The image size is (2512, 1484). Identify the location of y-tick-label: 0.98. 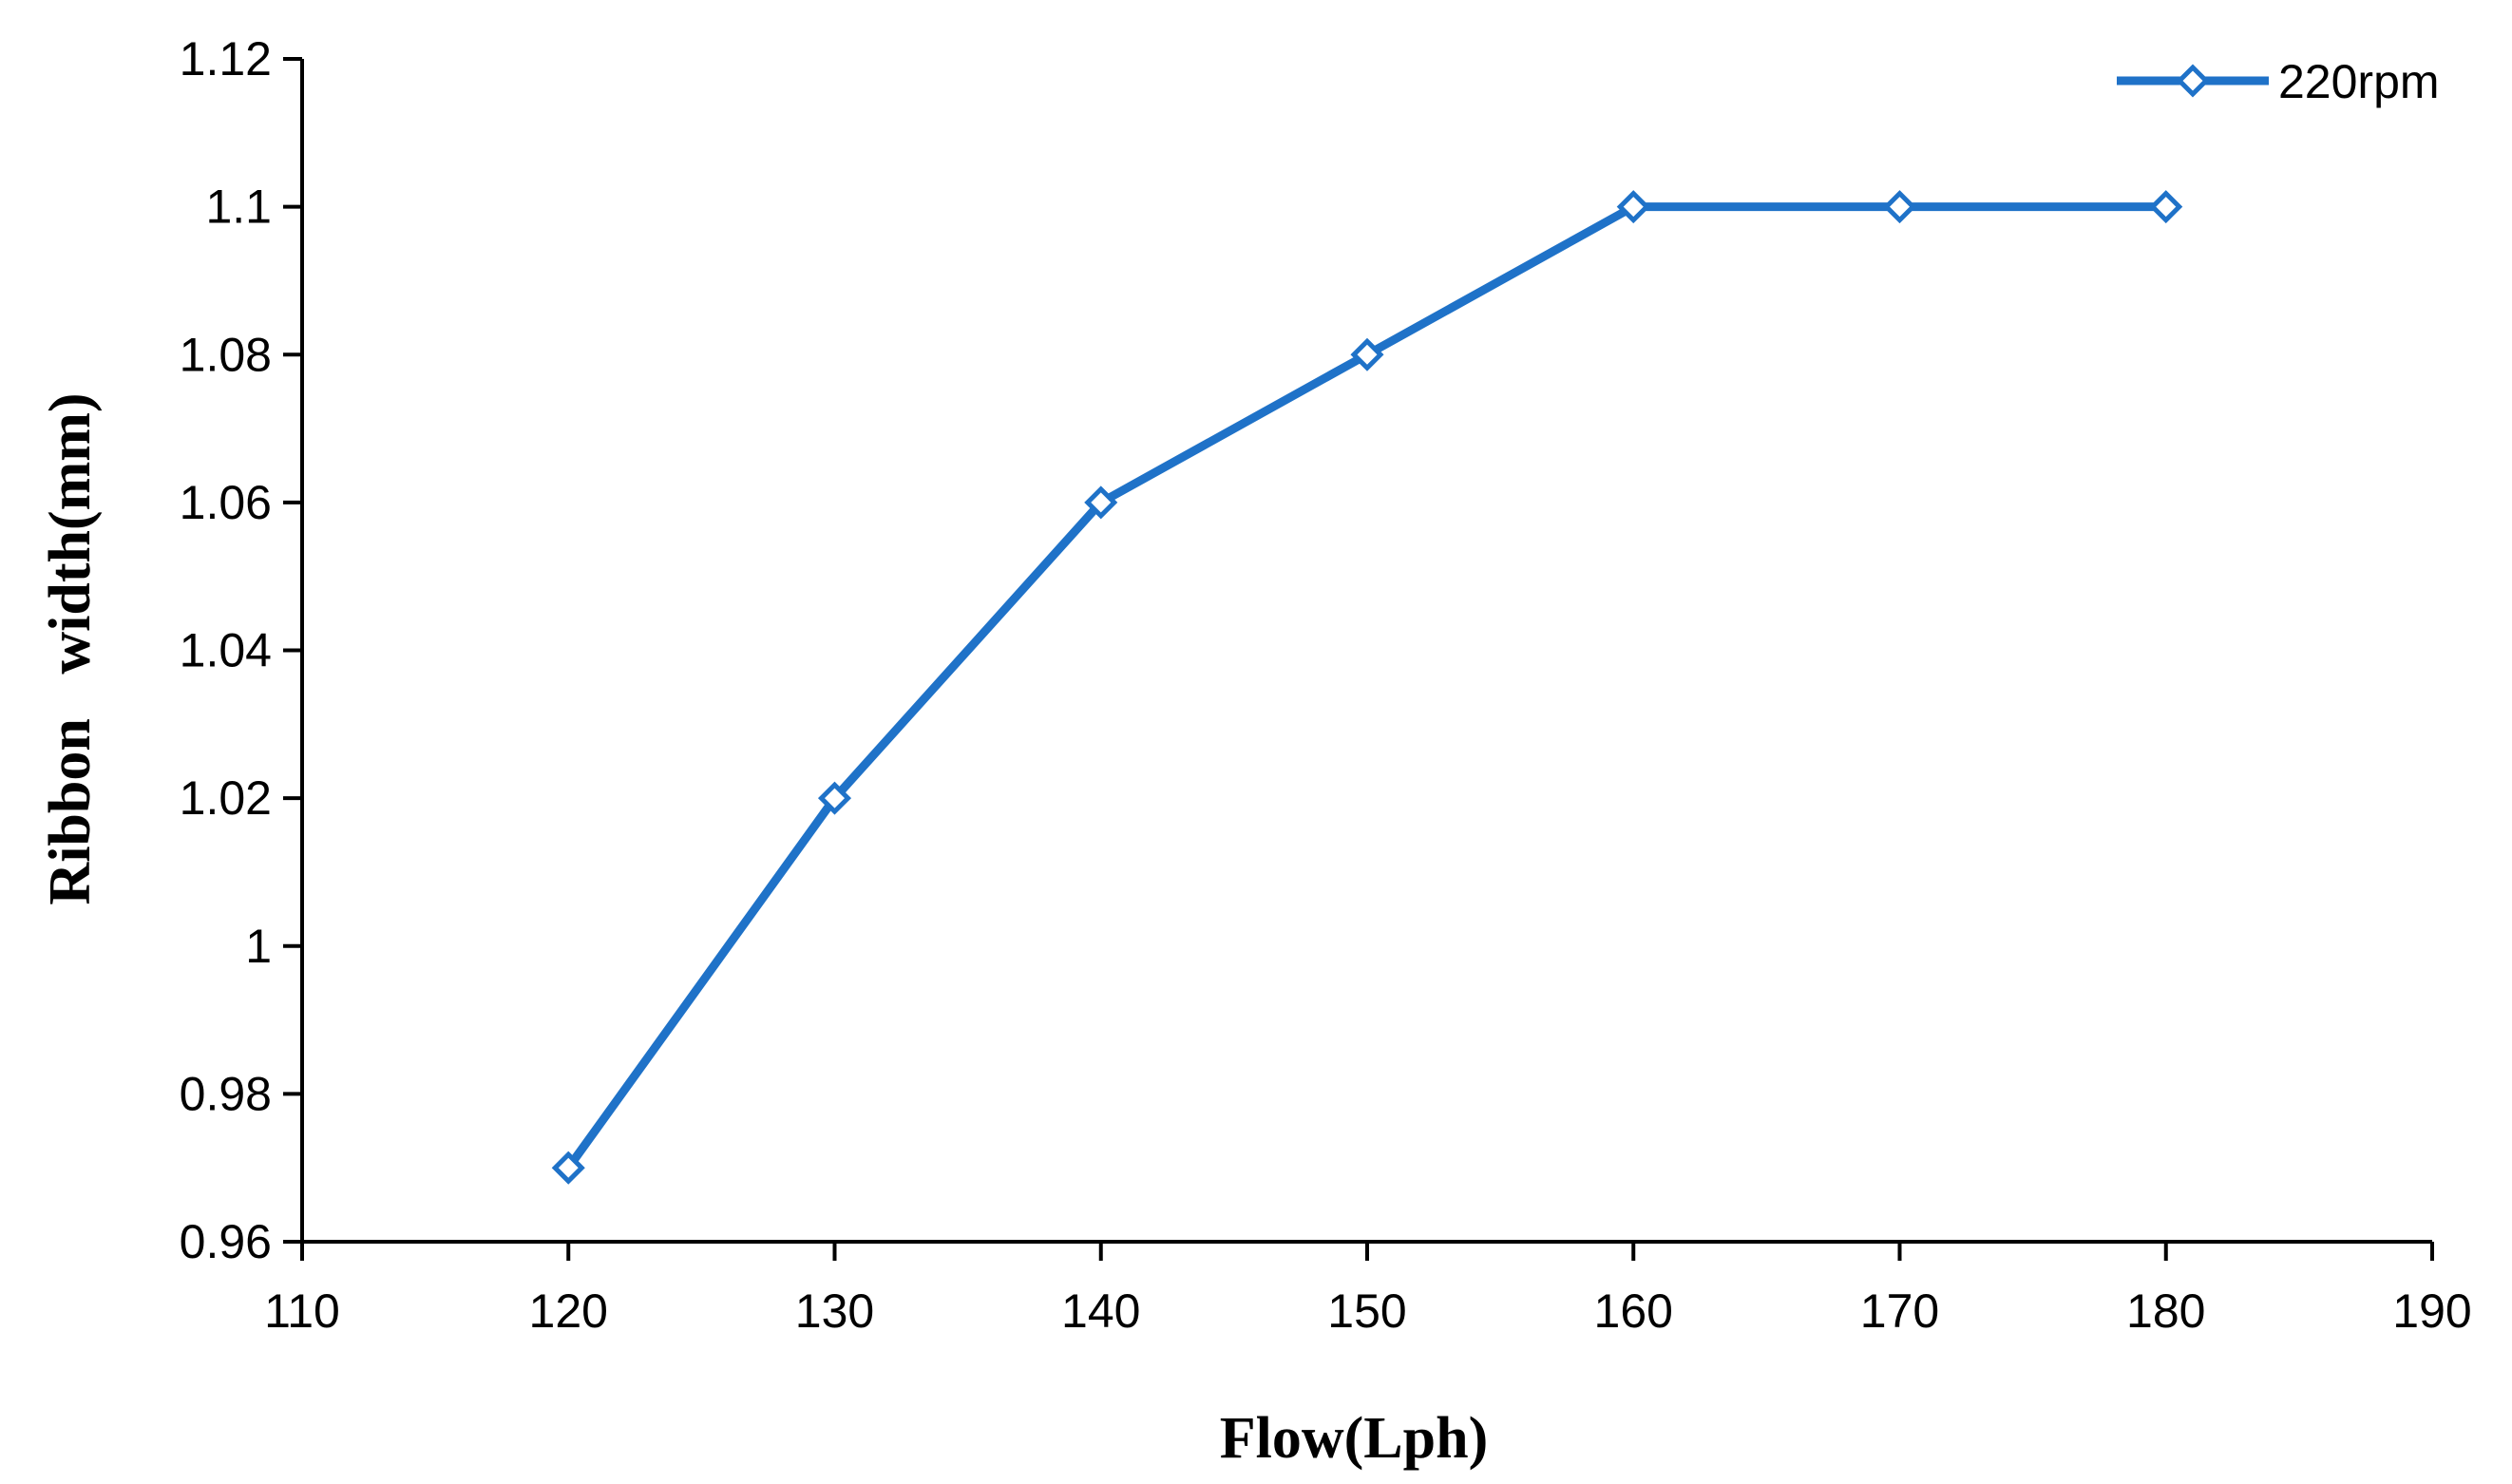
(226, 1093).